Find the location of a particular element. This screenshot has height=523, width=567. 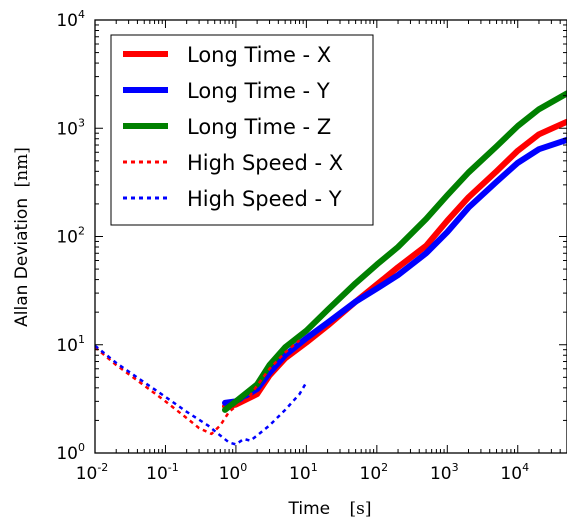

x-tick-label: 10⁴ is located at coordinates (514, 472).